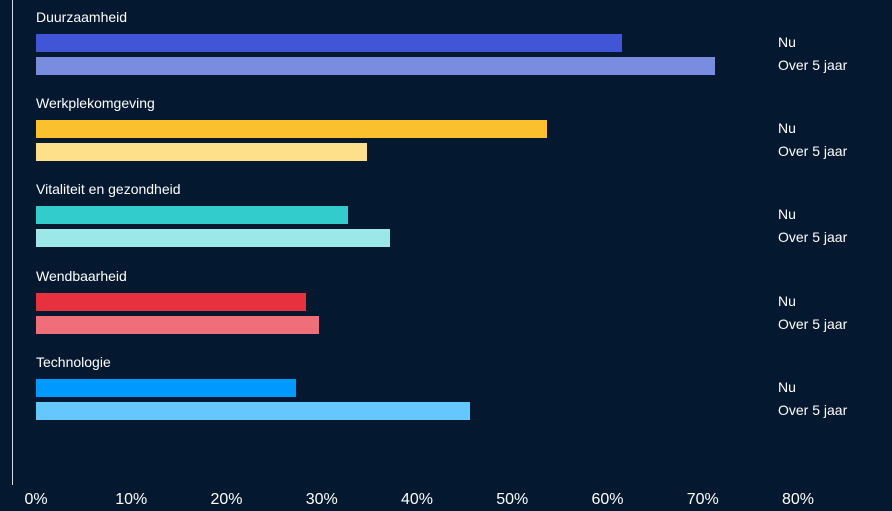 The height and width of the screenshot is (511, 892). What do you see at coordinates (108, 189) in the screenshot?
I see `category-label: Vitaliteit en gezondheid` at bounding box center [108, 189].